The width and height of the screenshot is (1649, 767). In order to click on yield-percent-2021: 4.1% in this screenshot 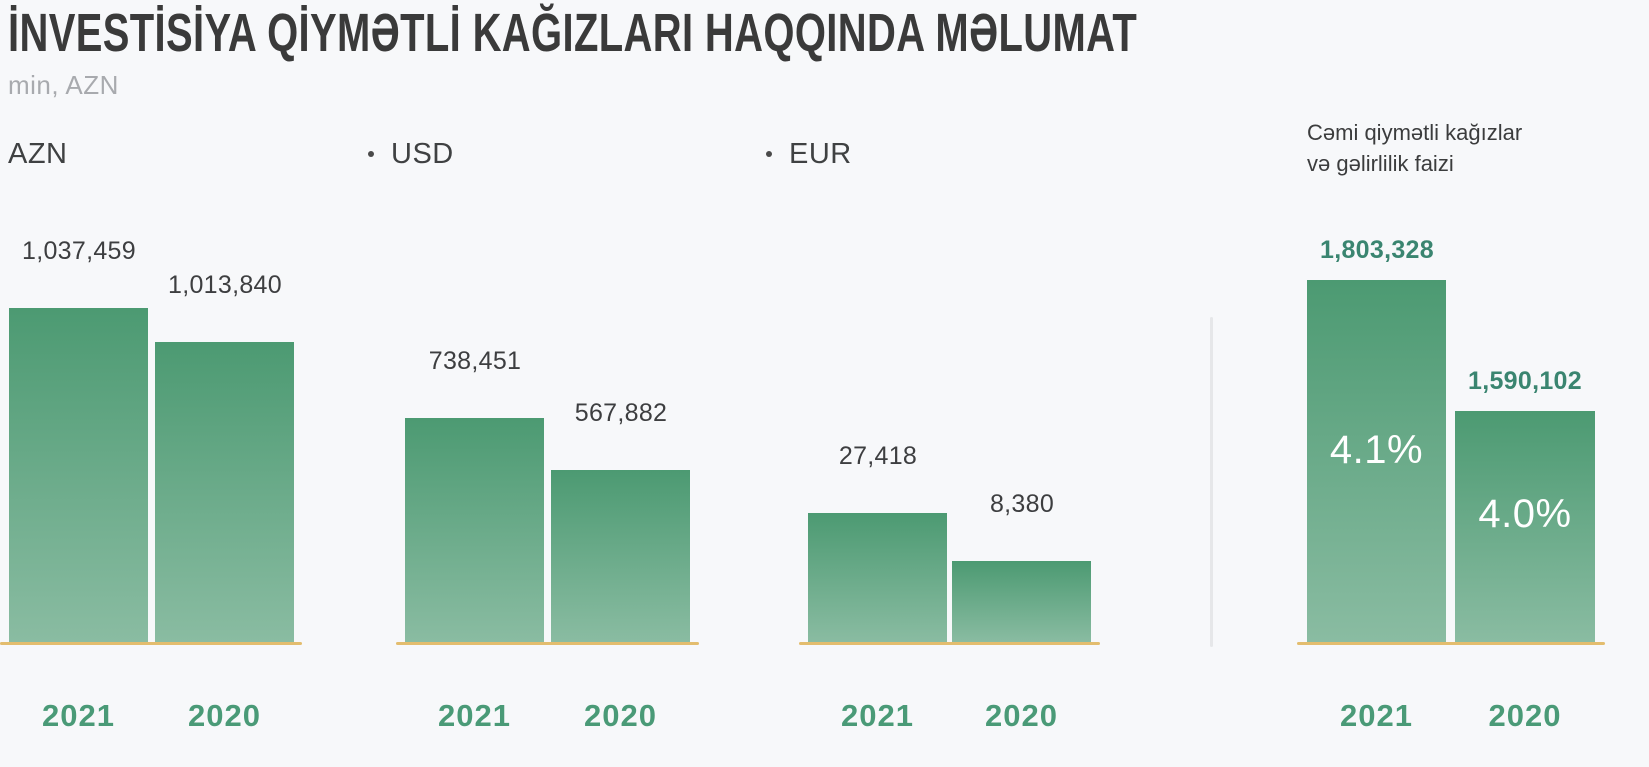, I will do `click(1376, 450)`.